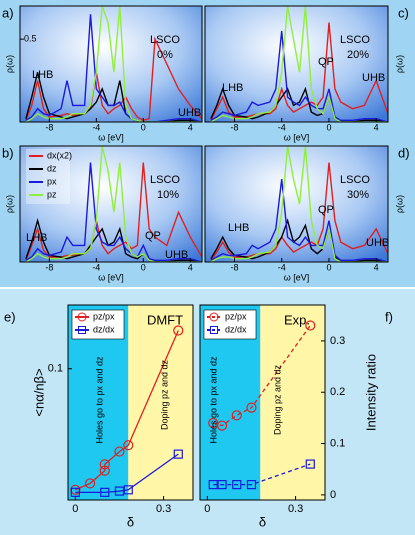 Image resolution: width=415 pixels, height=535 pixels. What do you see at coordinates (104, 329) in the screenshot?
I see `legend-label: dz/dx` at bounding box center [104, 329].